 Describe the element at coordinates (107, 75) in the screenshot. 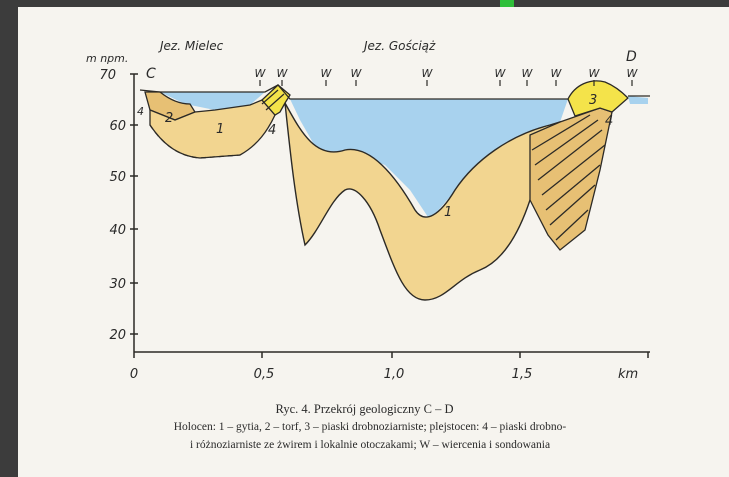

I see `y-tick-label: 70` at that location.